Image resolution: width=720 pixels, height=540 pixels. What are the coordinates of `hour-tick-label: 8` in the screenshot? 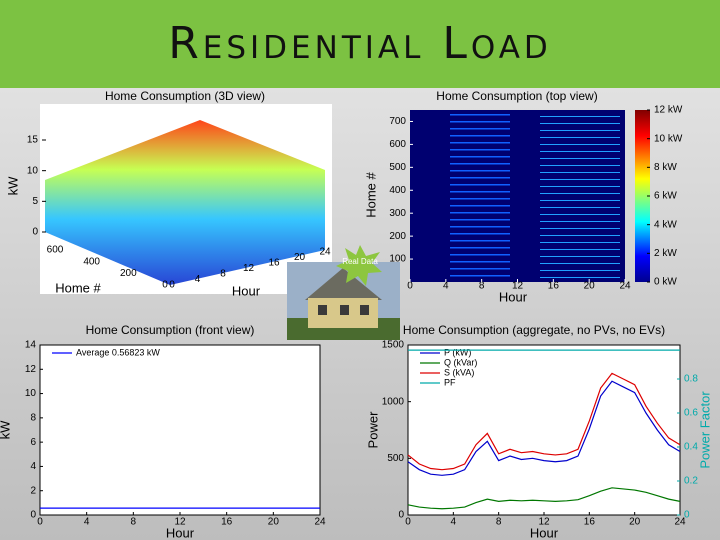 It's located at (223, 274).